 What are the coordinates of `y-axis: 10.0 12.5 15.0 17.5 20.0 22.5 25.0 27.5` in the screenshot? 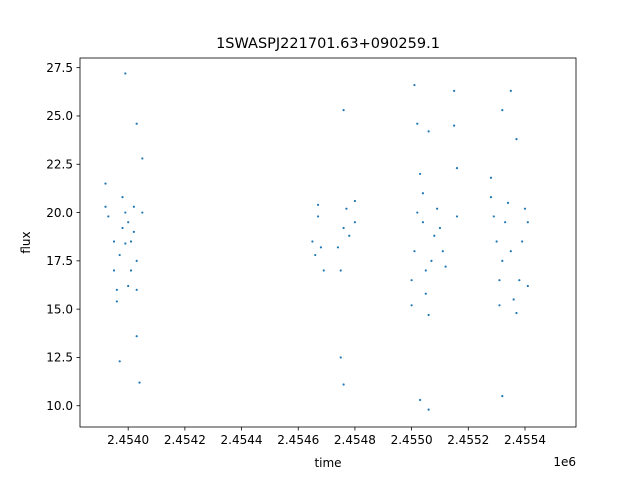 It's located at (63, 237).